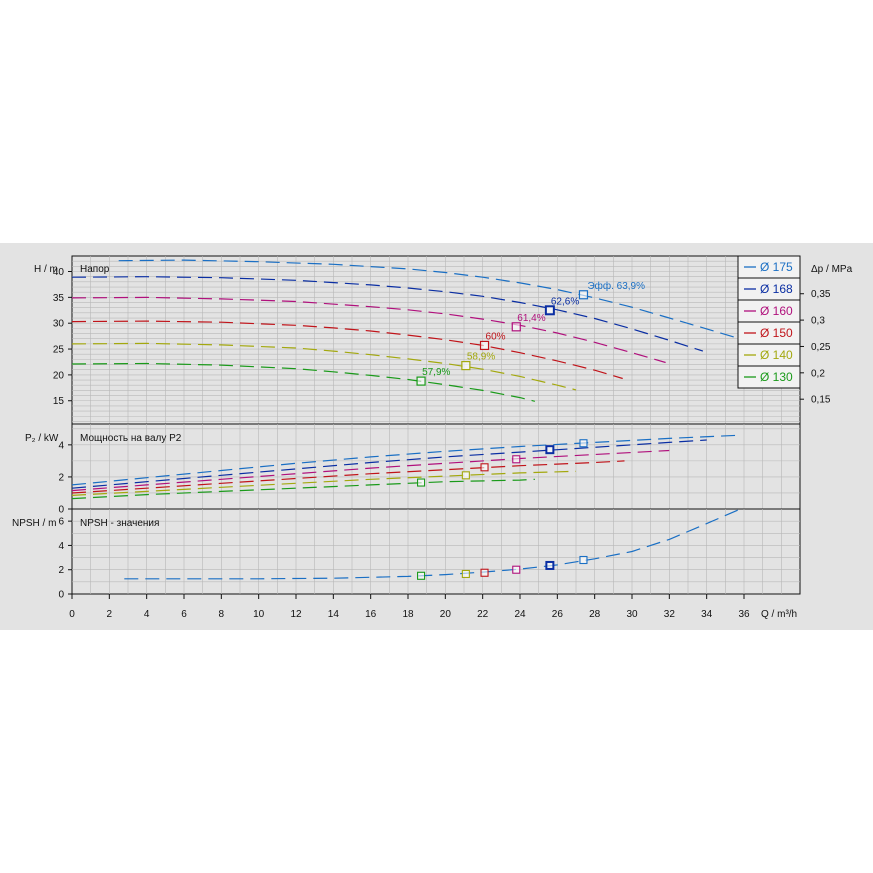 Image resolution: width=873 pixels, height=873 pixels. Describe the element at coordinates (95, 269) in the screenshot. I see `head-panel-title: Напор` at that location.